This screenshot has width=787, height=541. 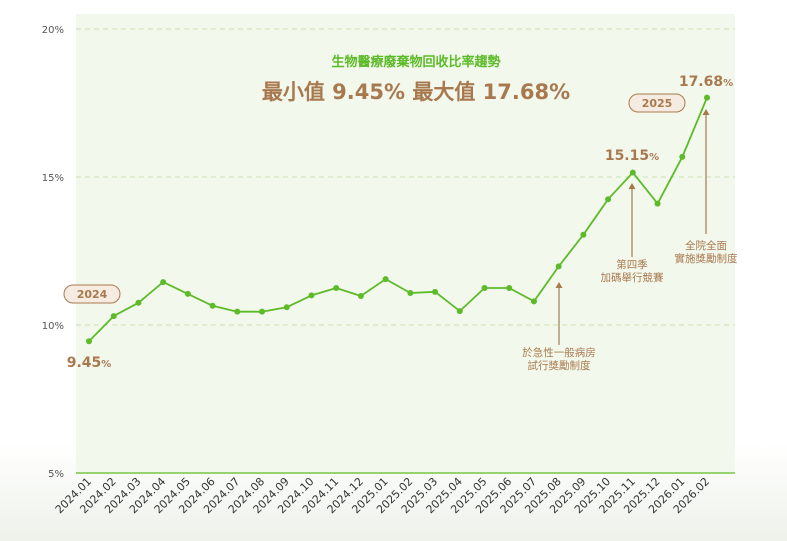 What do you see at coordinates (53, 252) in the screenshot?
I see `y-axis-ticks: 5% 10% 15% 20%` at bounding box center [53, 252].